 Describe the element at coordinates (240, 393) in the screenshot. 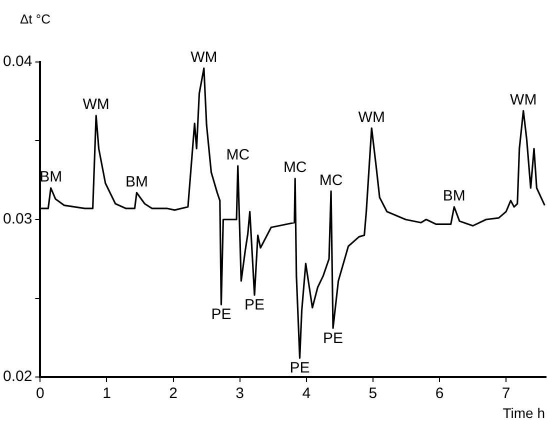

I see `x-tick-label: 3` at that location.